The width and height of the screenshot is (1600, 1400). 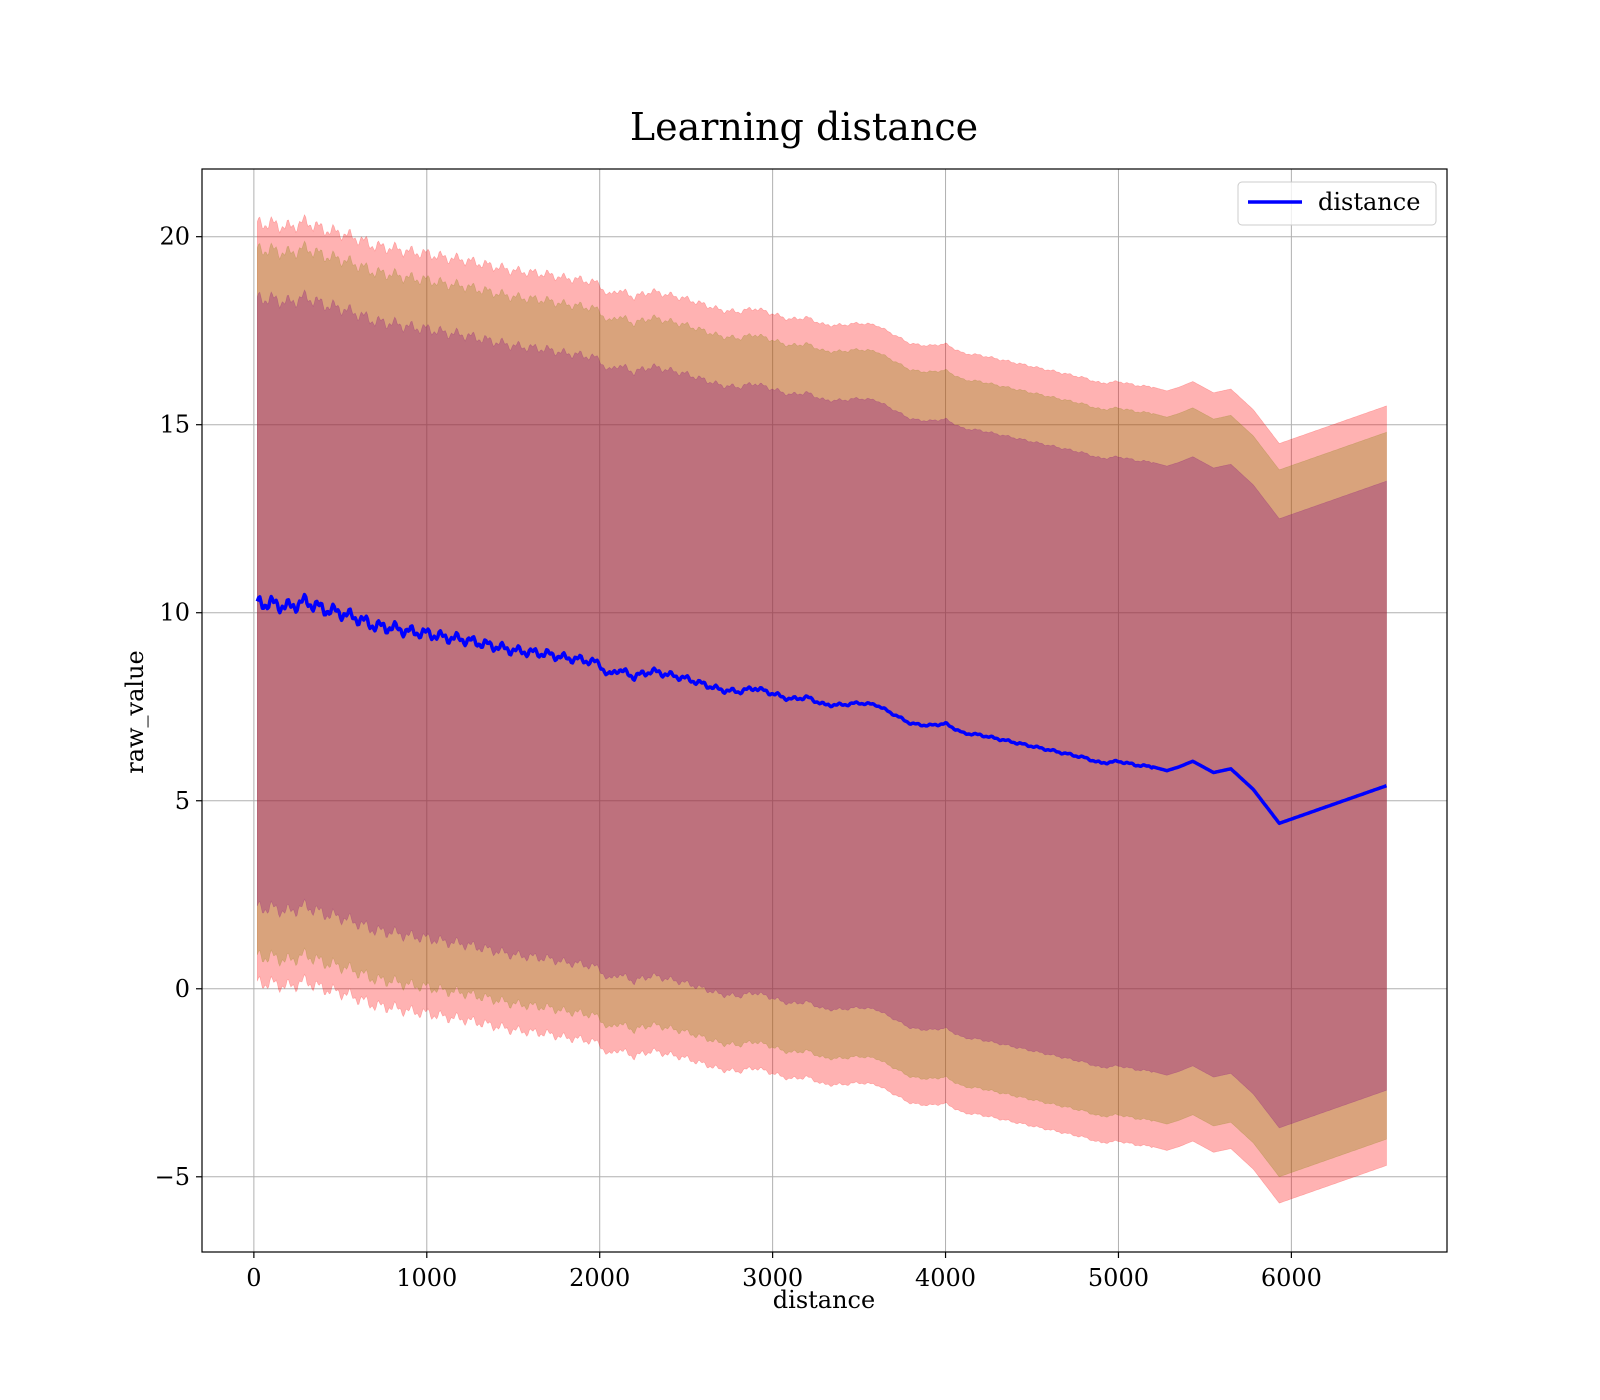 I want to click on y-tick-label: 10, so click(x=174, y=613).